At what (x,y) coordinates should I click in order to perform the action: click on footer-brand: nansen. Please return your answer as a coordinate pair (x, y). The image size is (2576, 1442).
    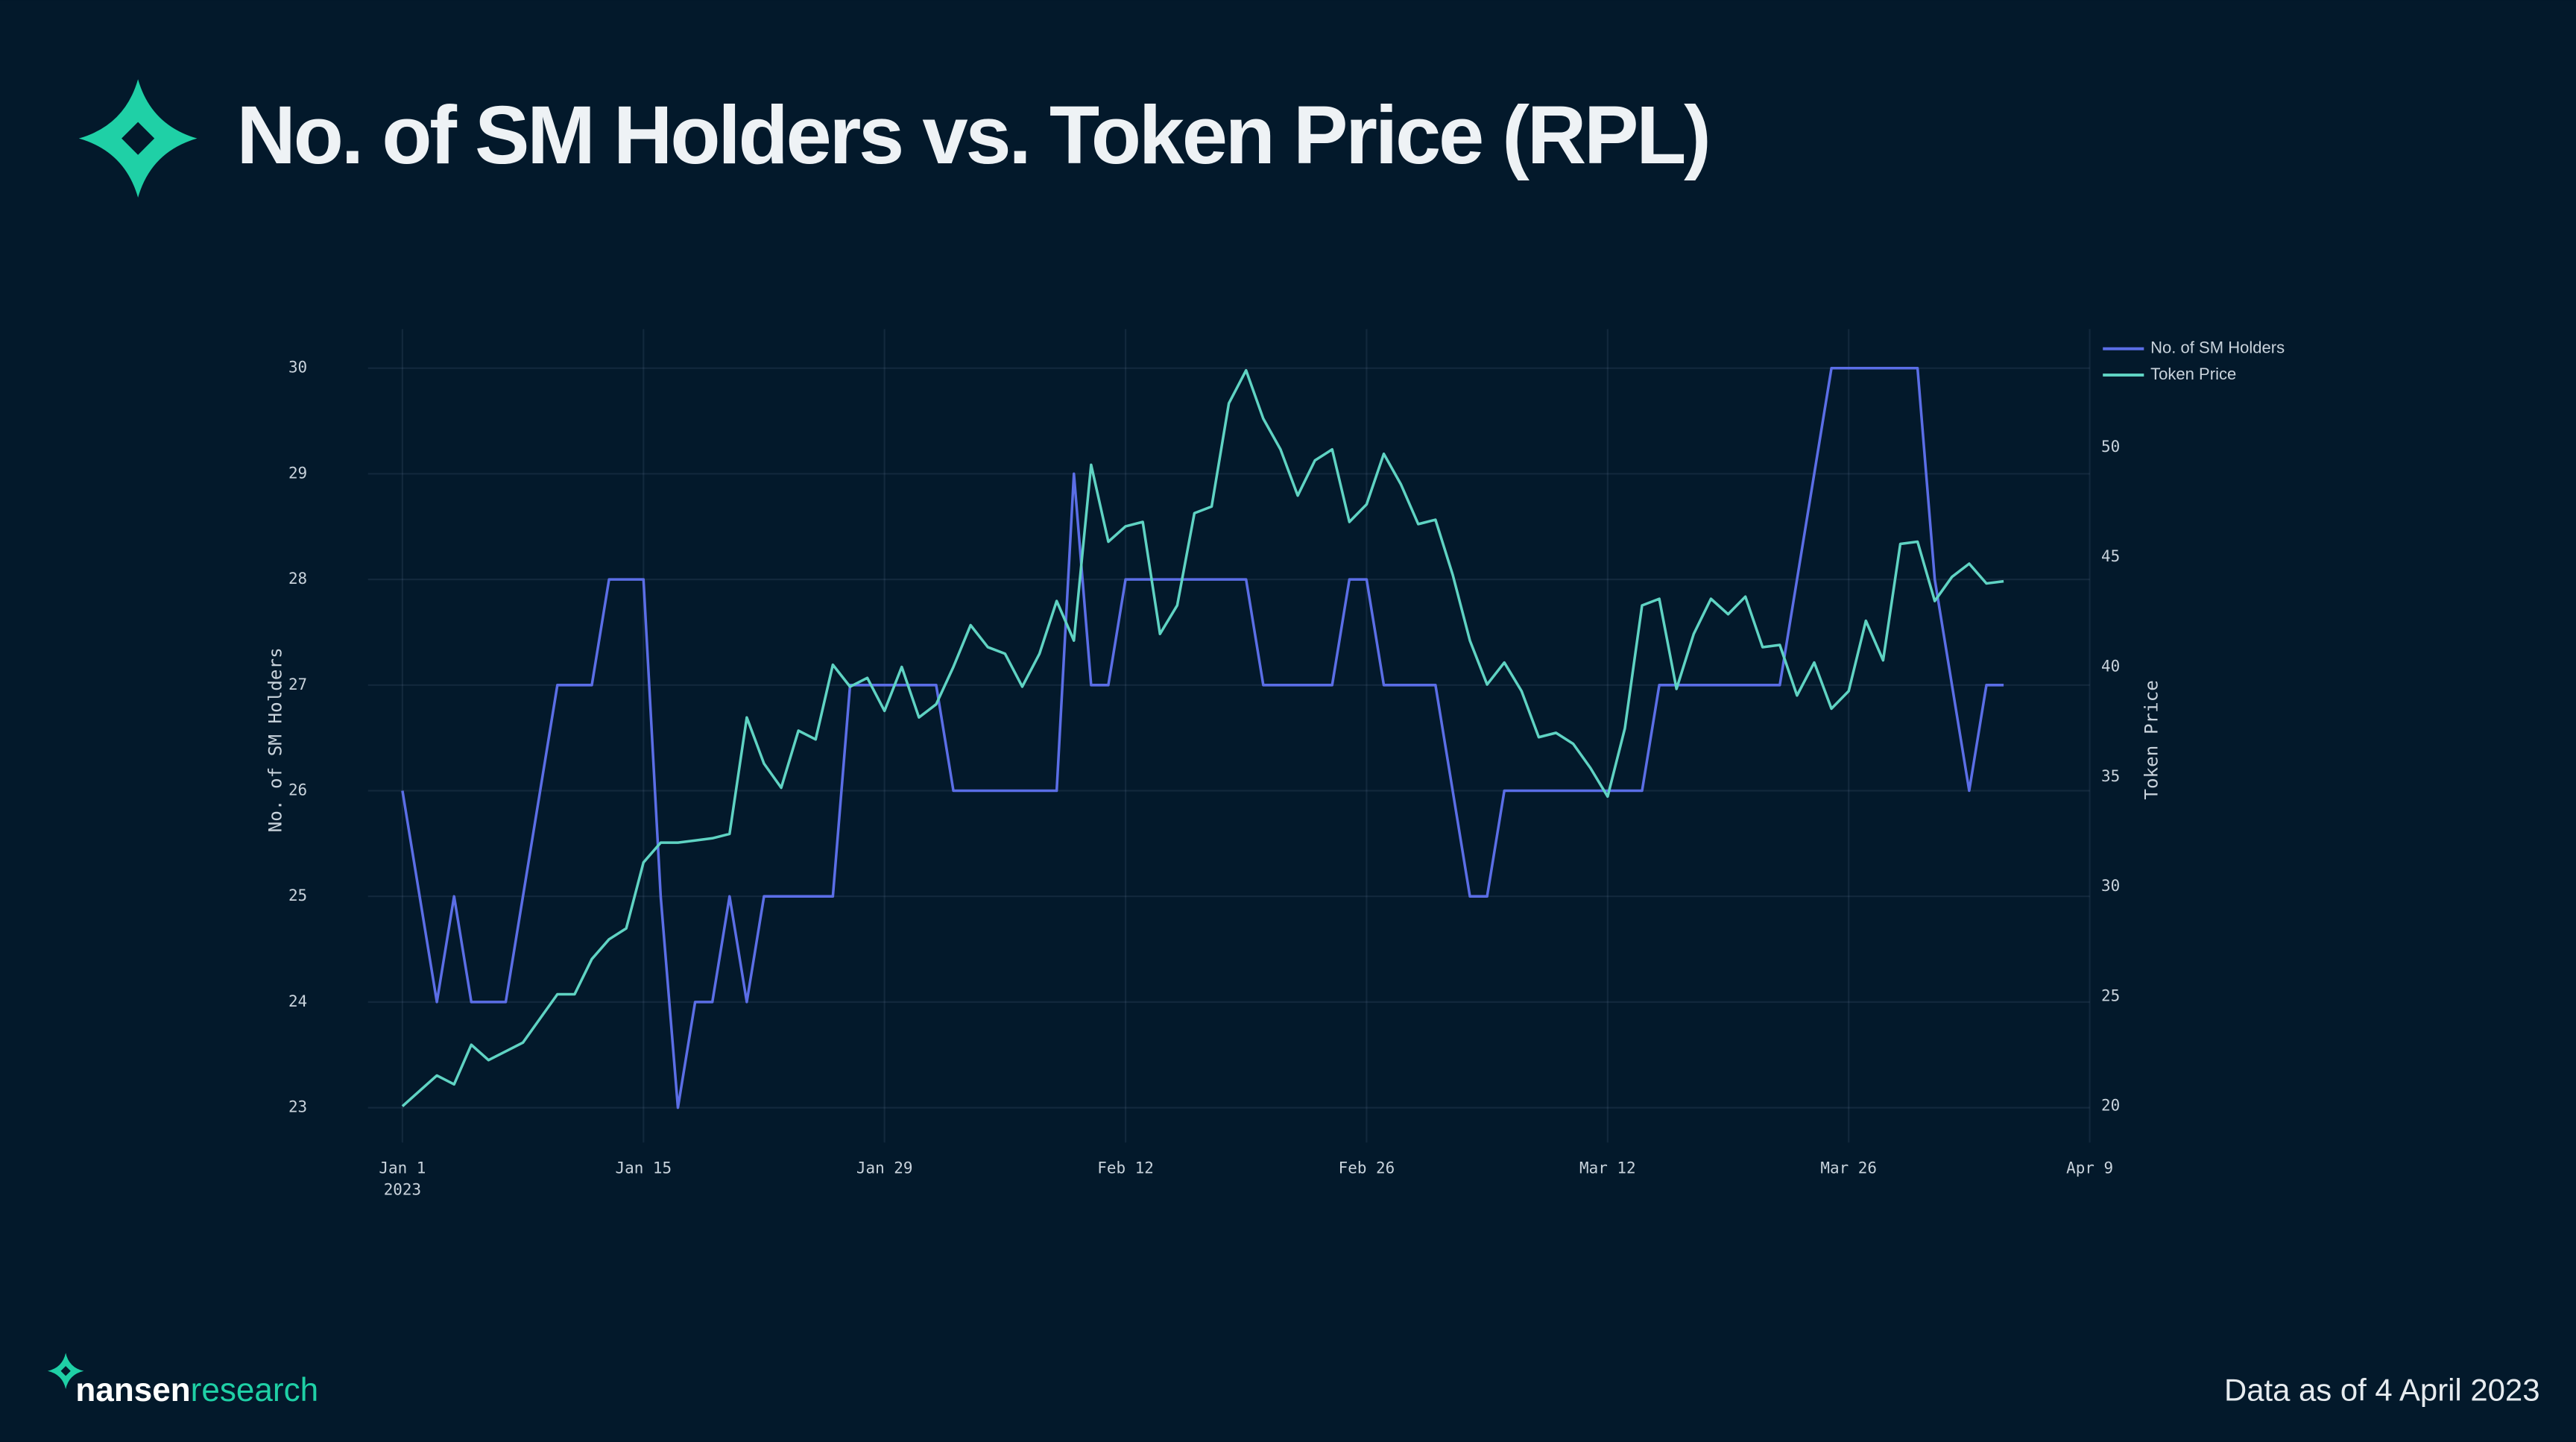
    Looking at the image, I should click on (132, 1390).